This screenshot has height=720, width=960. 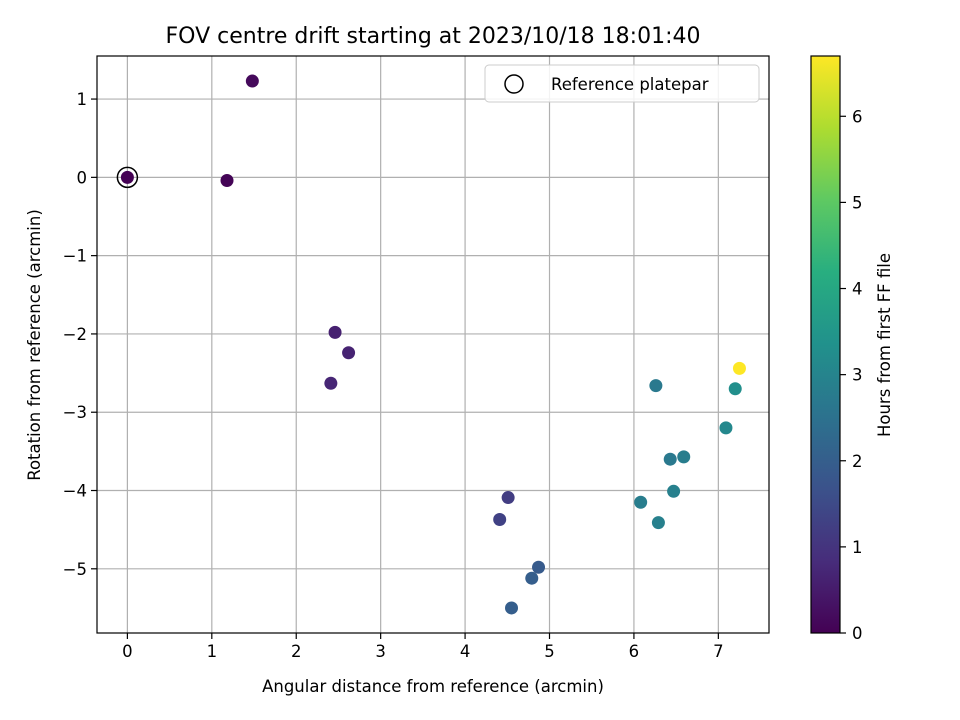 I want to click on y-tick-label: 0, so click(x=82, y=177).